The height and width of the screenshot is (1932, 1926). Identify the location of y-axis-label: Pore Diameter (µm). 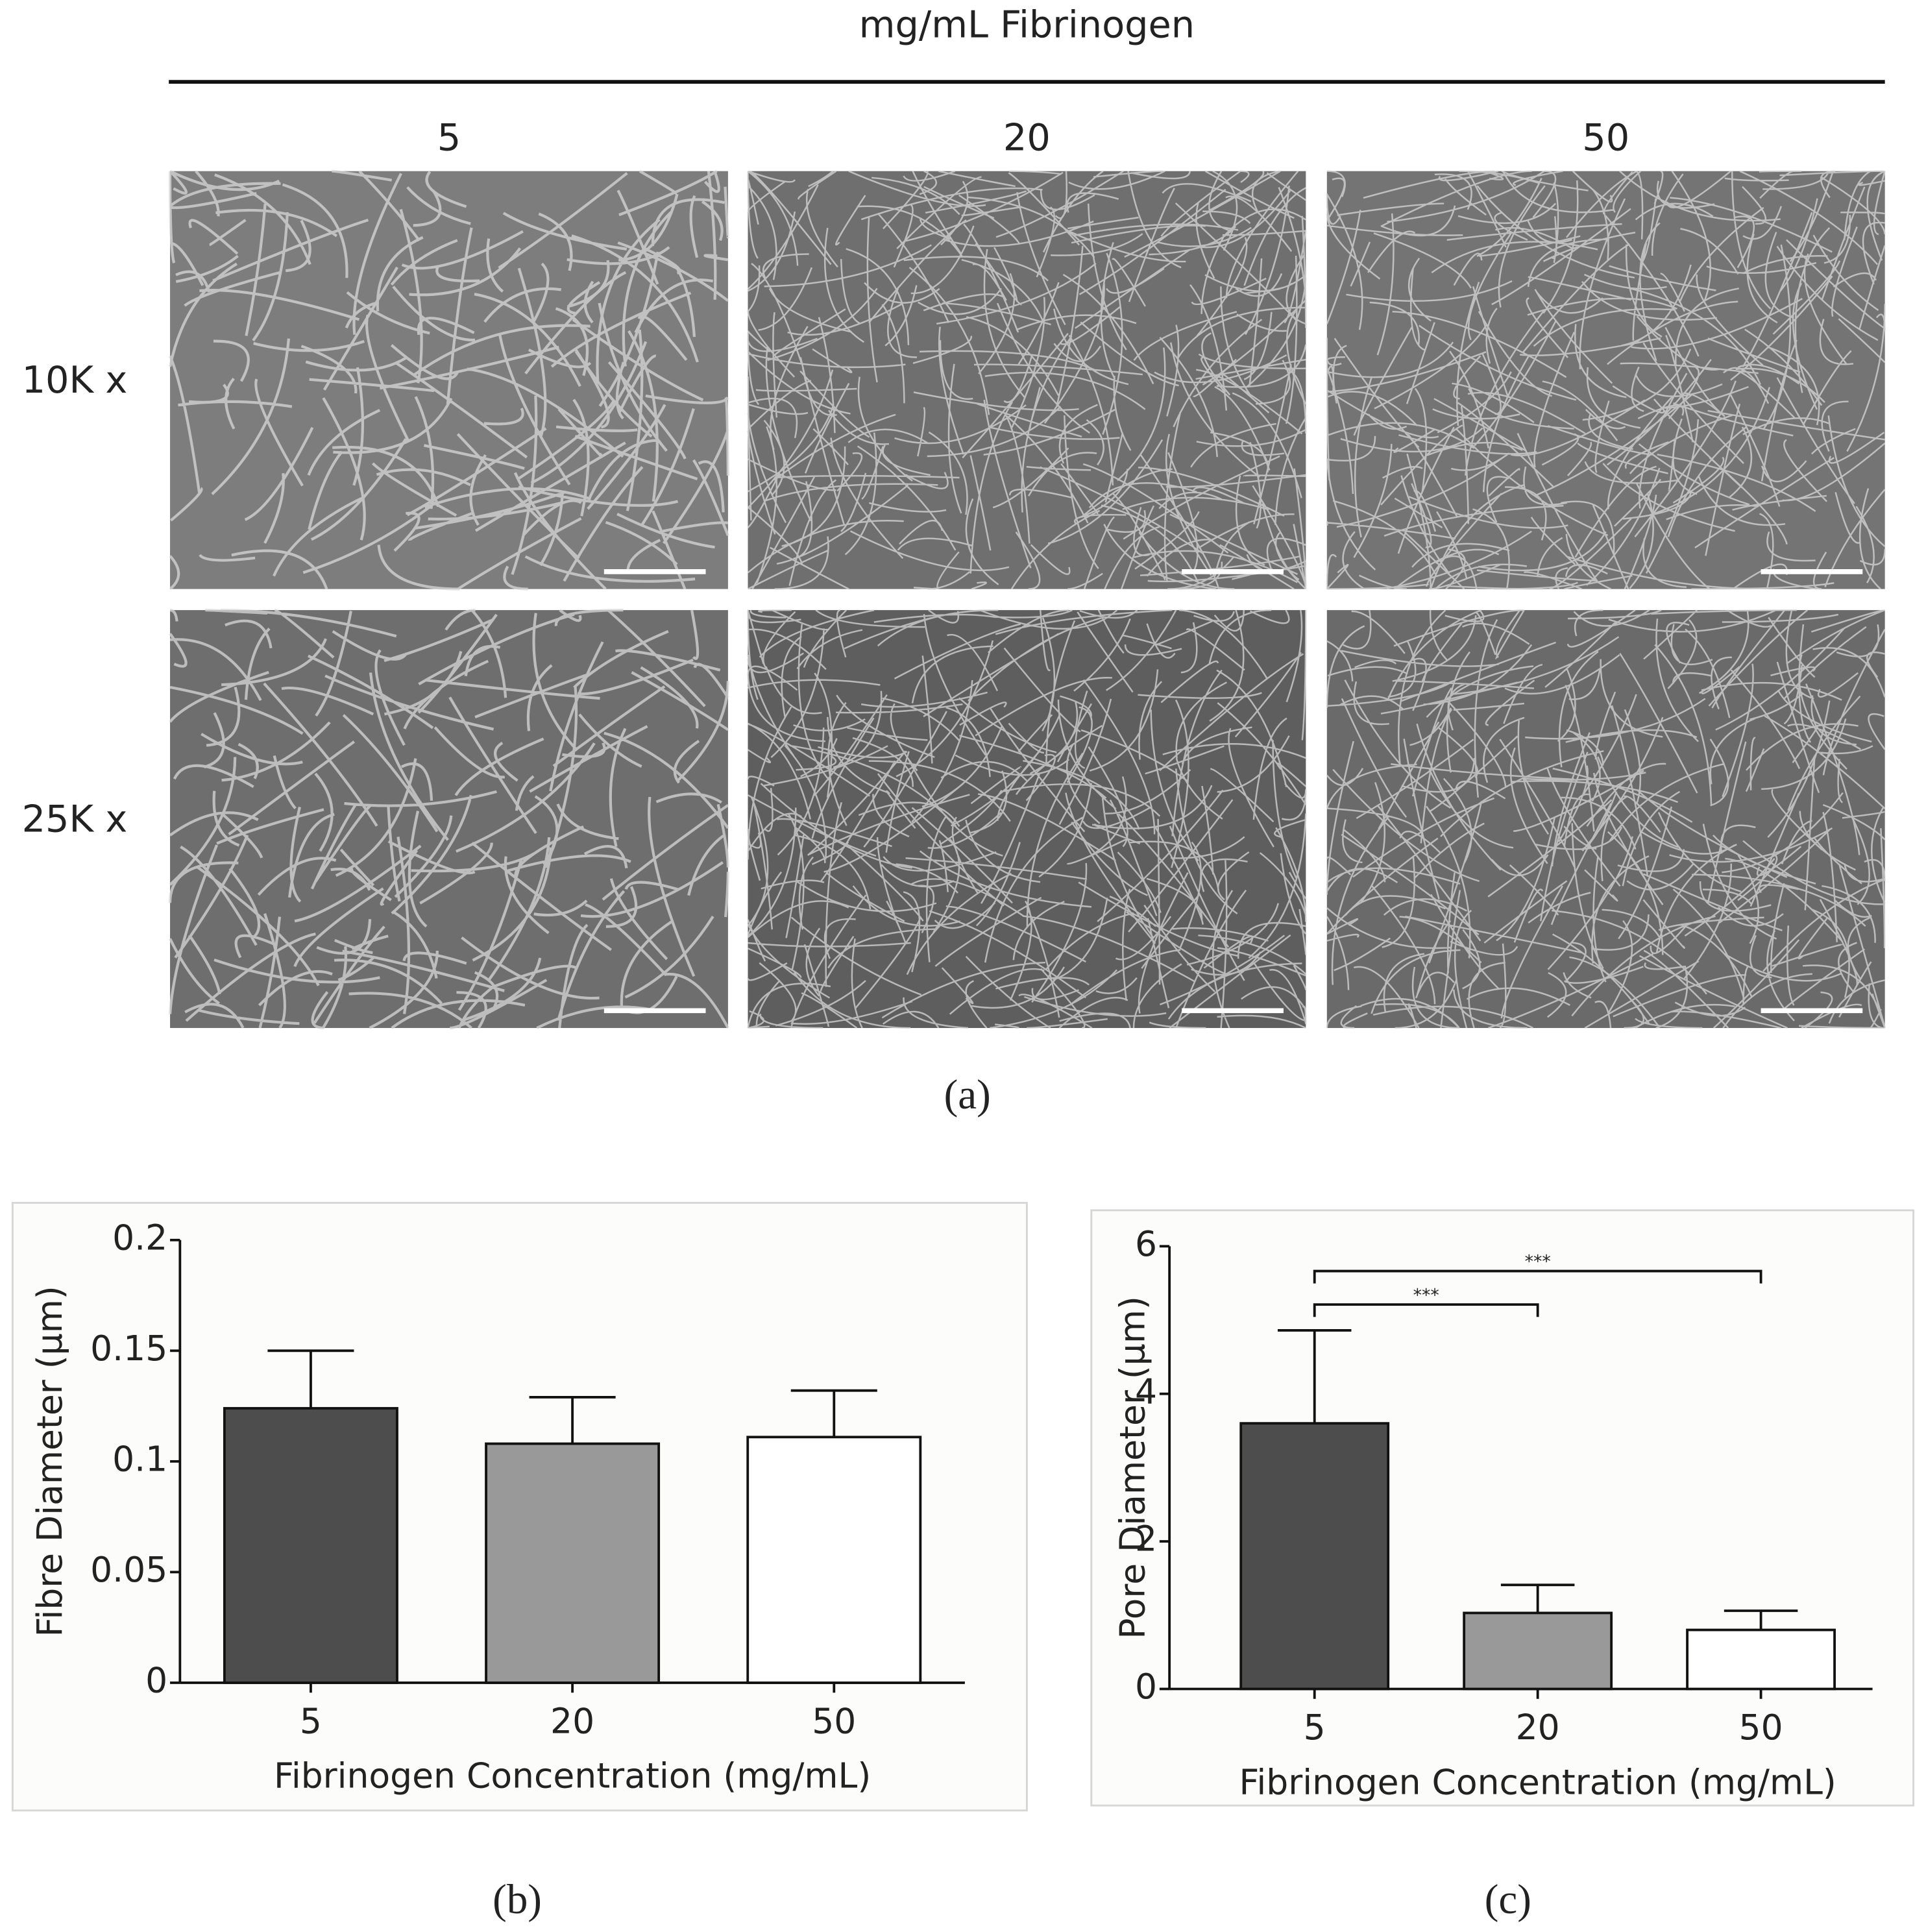
(1132, 1467).